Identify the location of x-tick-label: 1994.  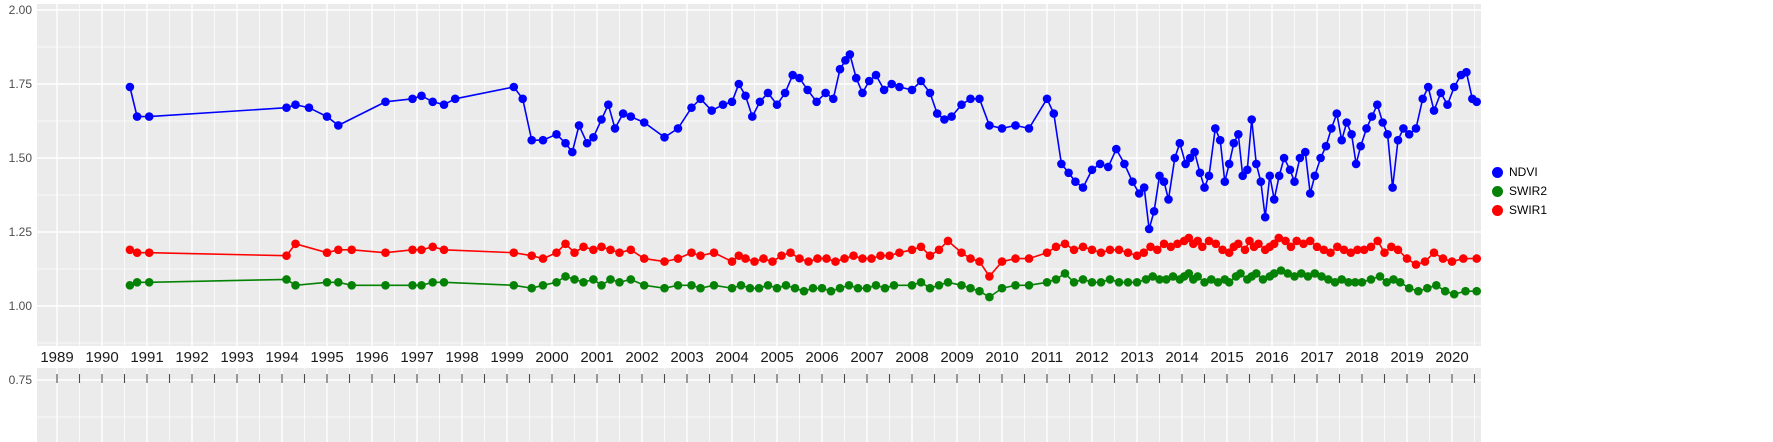
(281, 357).